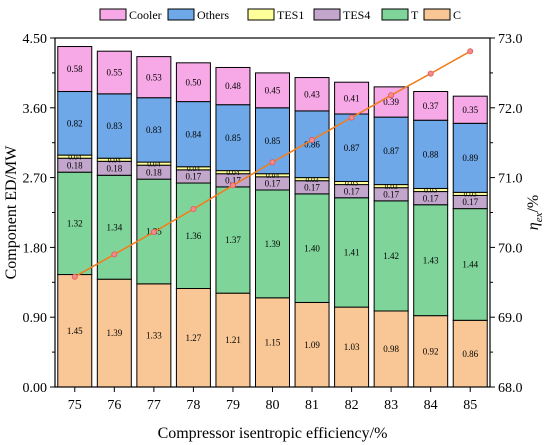 Image resolution: width=550 pixels, height=445 pixels. I want to click on legend-swatch-tes1, so click(261, 14).